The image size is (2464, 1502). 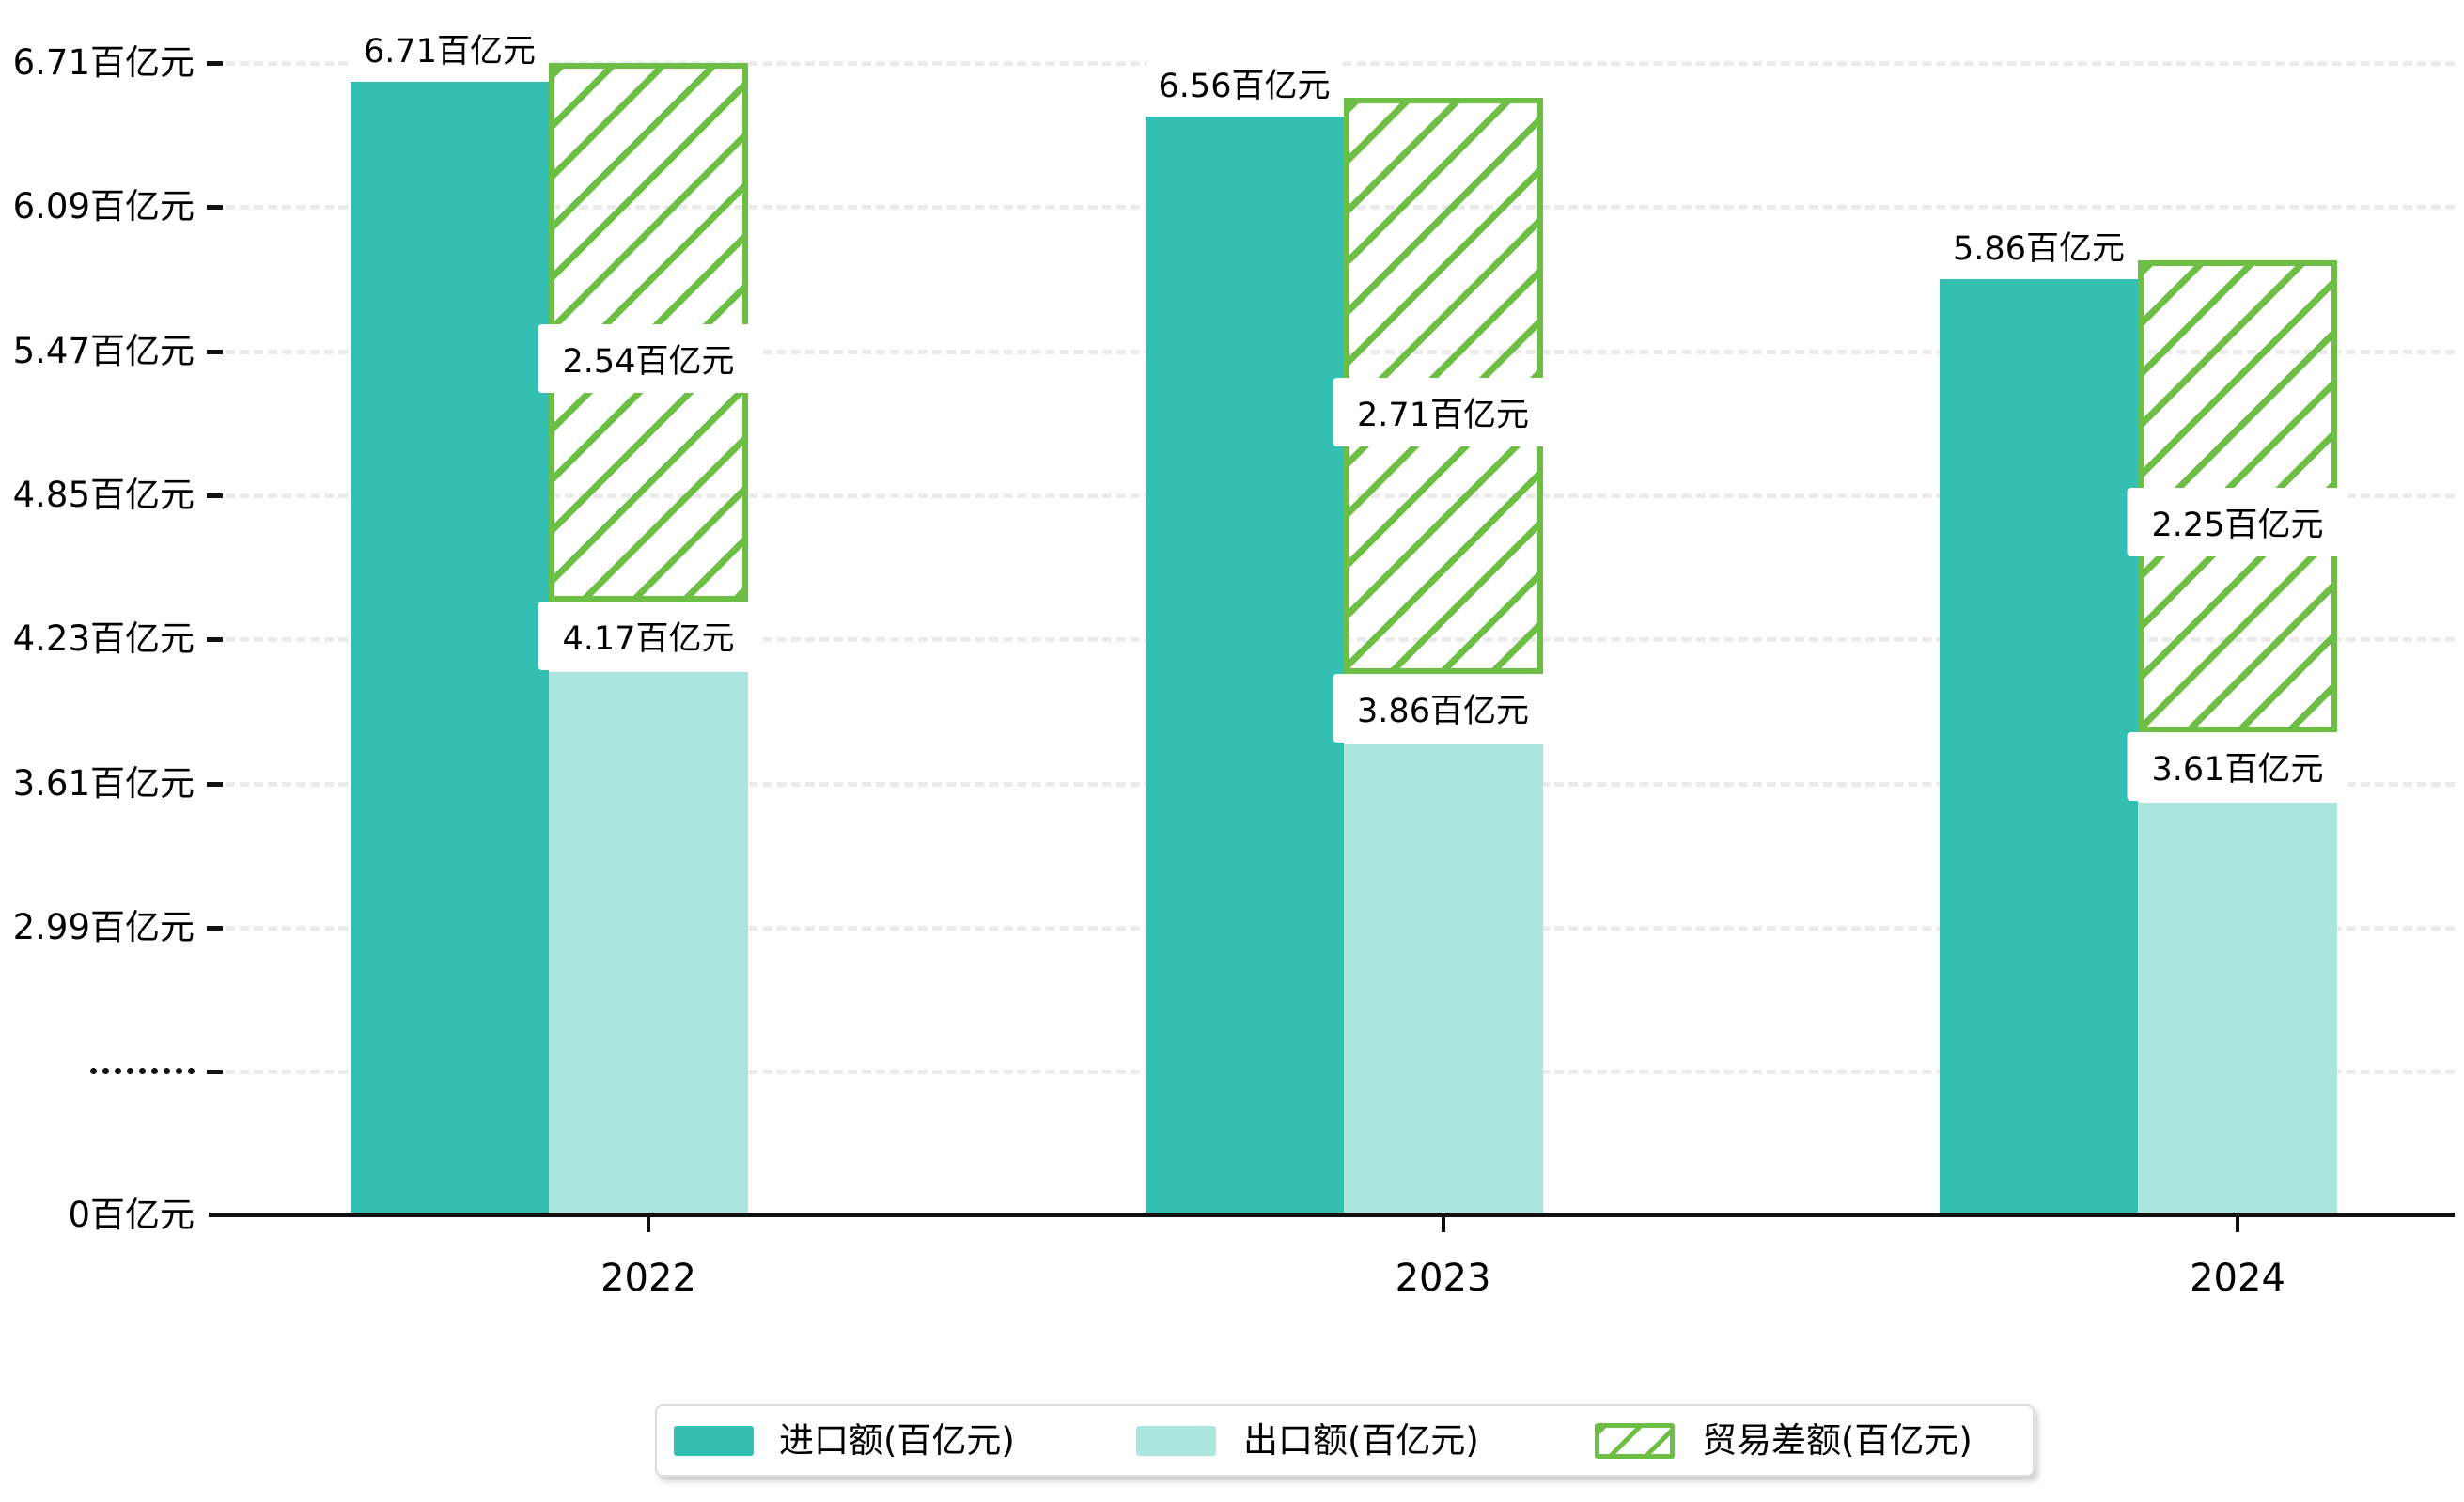 What do you see at coordinates (714, 1441) in the screenshot?
I see `legend-swatch-import` at bounding box center [714, 1441].